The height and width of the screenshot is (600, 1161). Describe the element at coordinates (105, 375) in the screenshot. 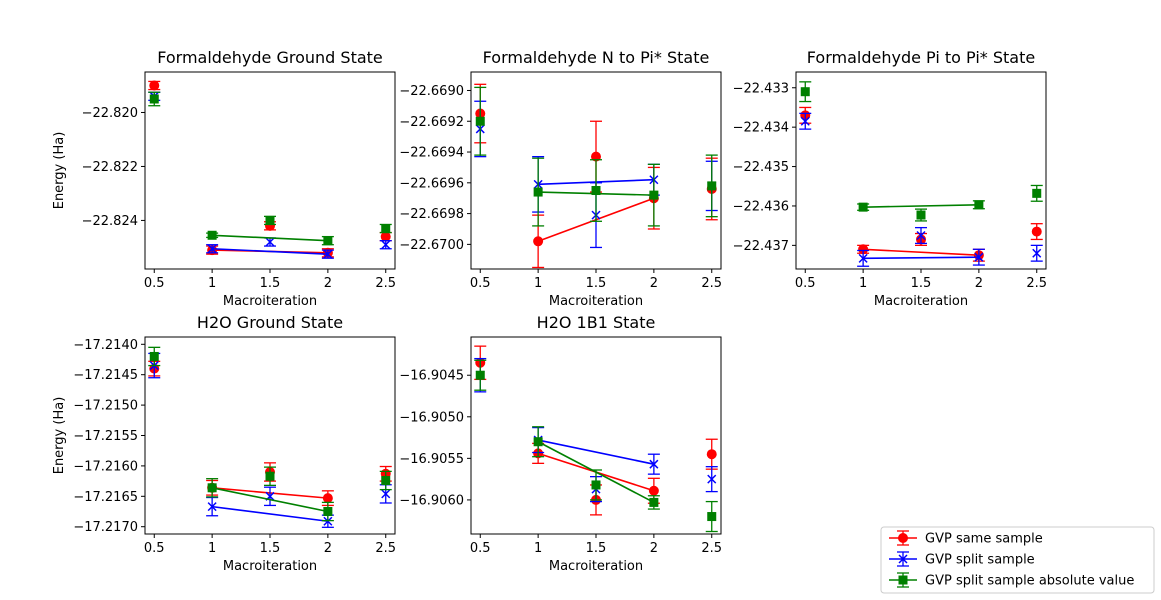

I see `y-tick-label: −17.2145` at that location.